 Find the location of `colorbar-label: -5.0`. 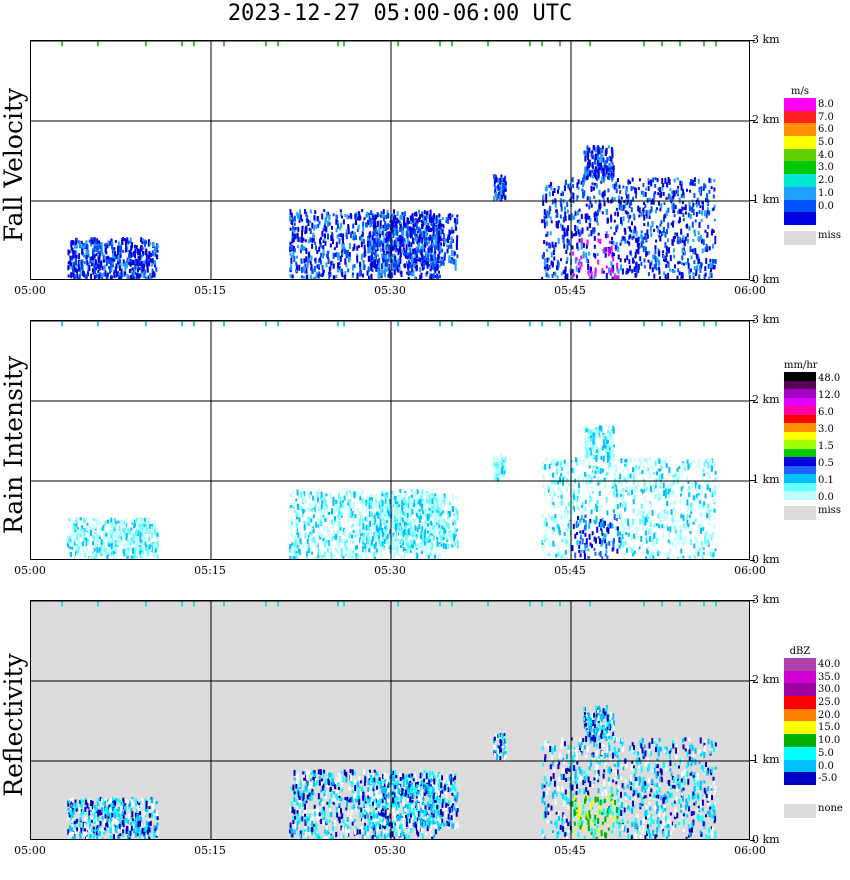

colorbar-label: -5.0 is located at coordinates (827, 779).